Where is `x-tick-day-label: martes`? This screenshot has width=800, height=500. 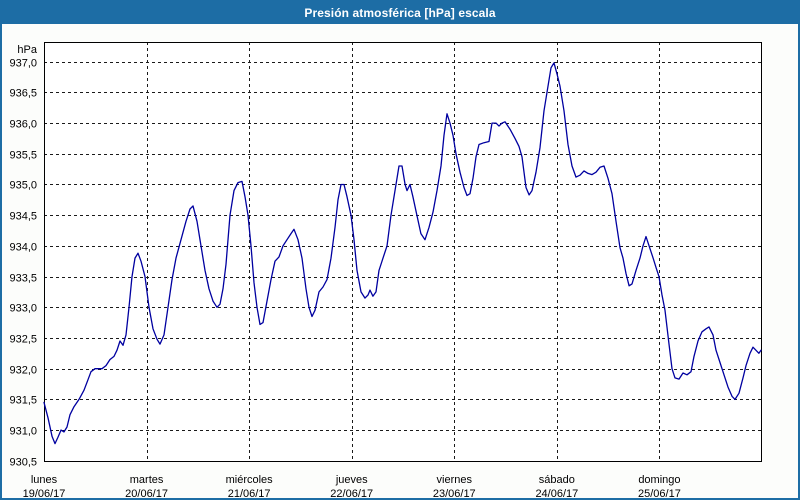
x-tick-day-label: martes is located at coordinates (147, 480).